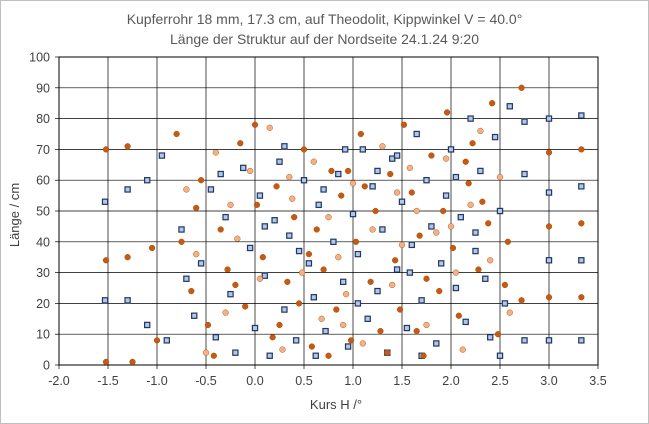  What do you see at coordinates (59, 381) in the screenshot?
I see `x-tick-label: -2.0` at bounding box center [59, 381].